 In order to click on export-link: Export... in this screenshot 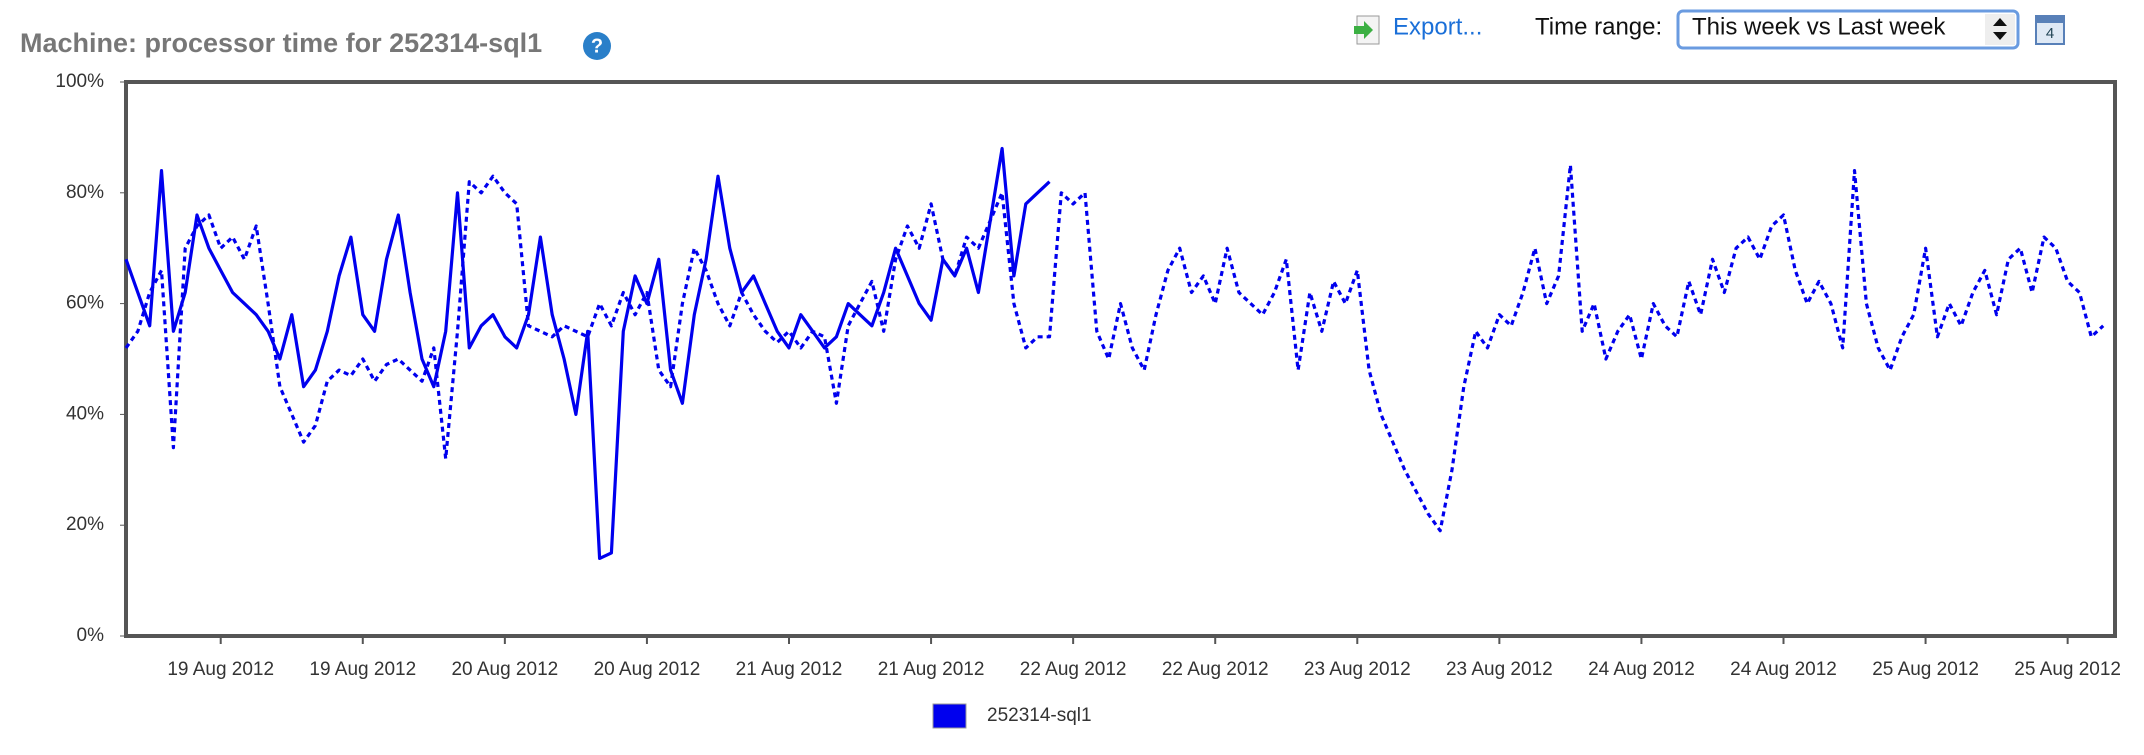, I will do `click(1437, 26)`.